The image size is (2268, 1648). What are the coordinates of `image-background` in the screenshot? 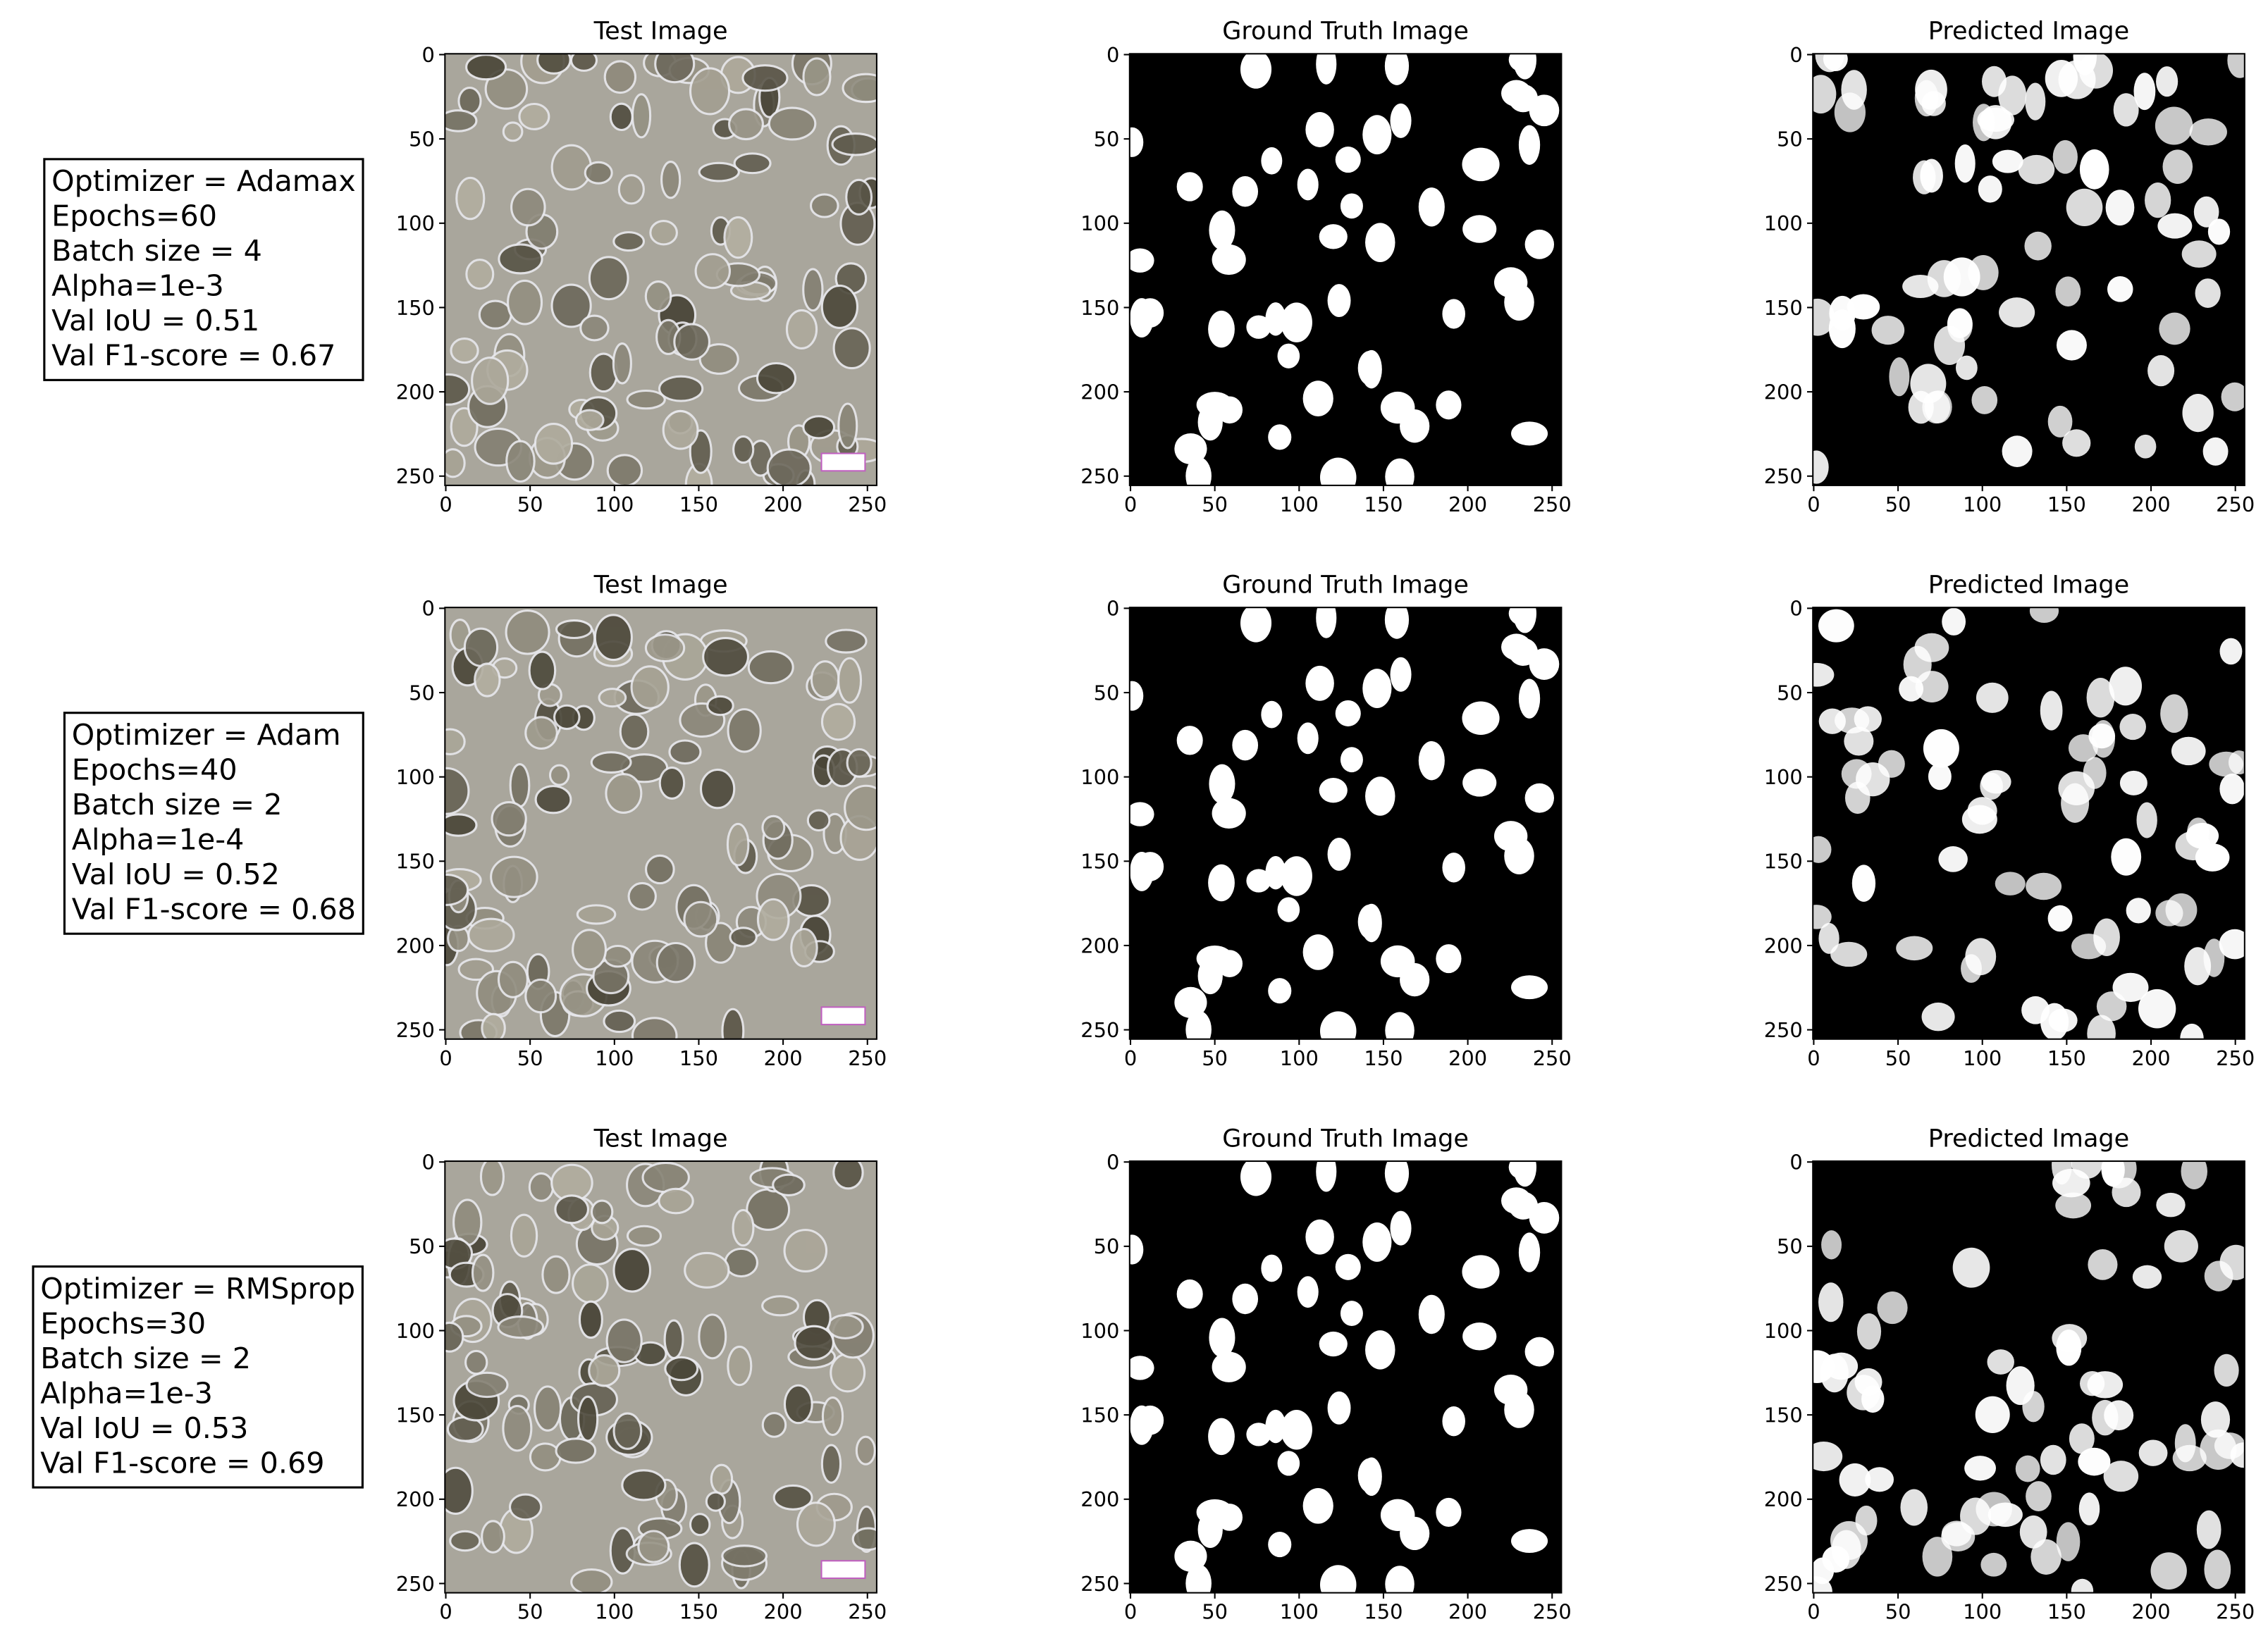 It's located at (2029, 823).